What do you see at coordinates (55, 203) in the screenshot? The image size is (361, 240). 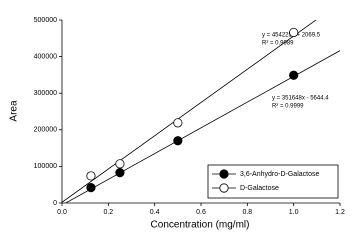 I see `y-tick-label: 0` at bounding box center [55, 203].